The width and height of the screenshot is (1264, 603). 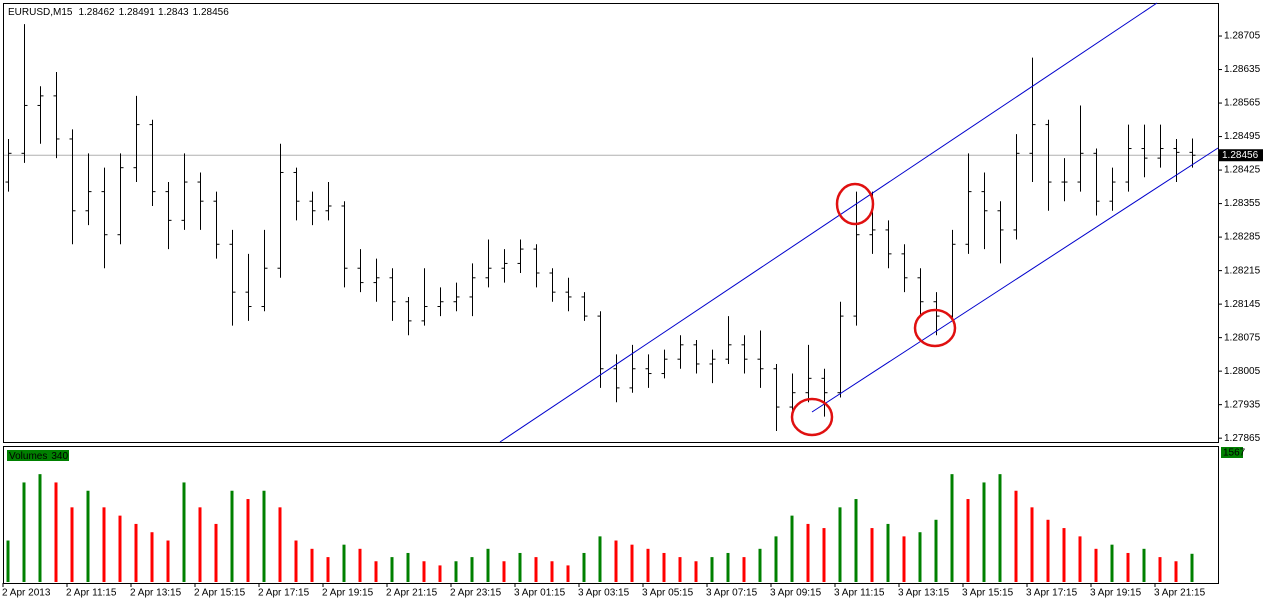 I want to click on x-tick-label: 2 Apr 11:15, so click(x=91, y=593).